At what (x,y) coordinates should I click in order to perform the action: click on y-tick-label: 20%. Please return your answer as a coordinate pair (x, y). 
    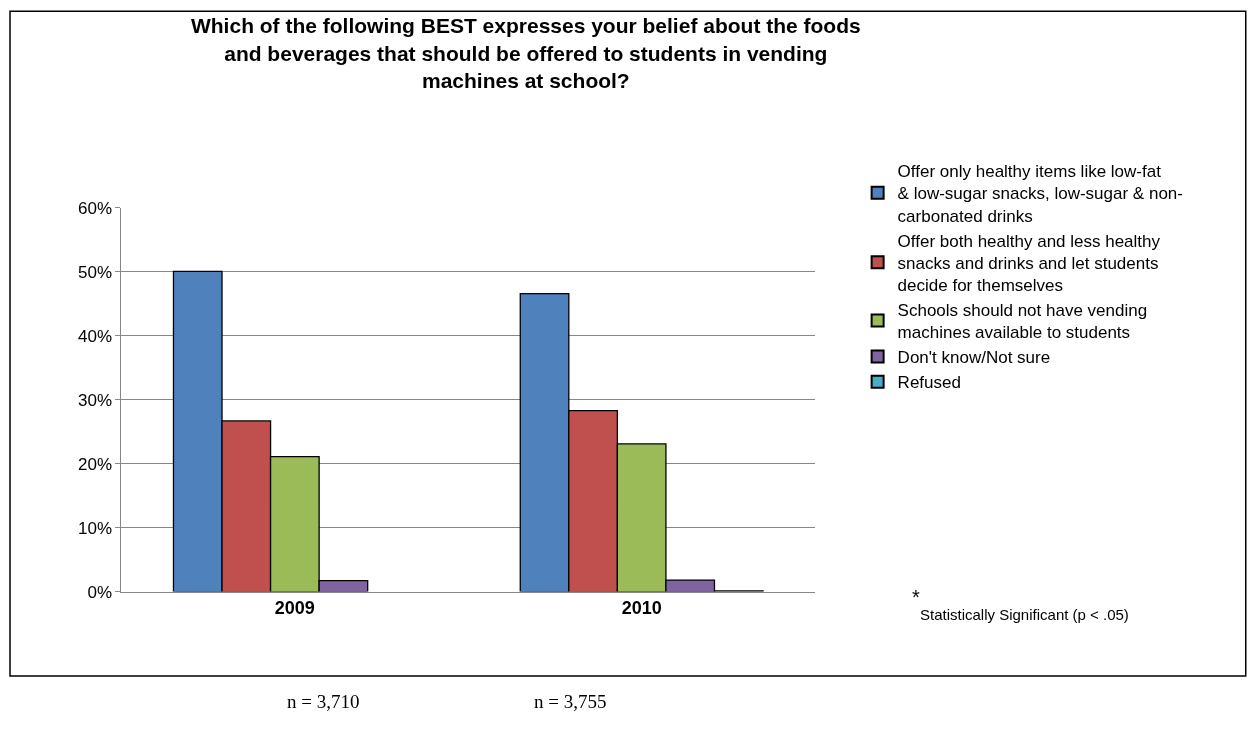
    Looking at the image, I should click on (95, 464).